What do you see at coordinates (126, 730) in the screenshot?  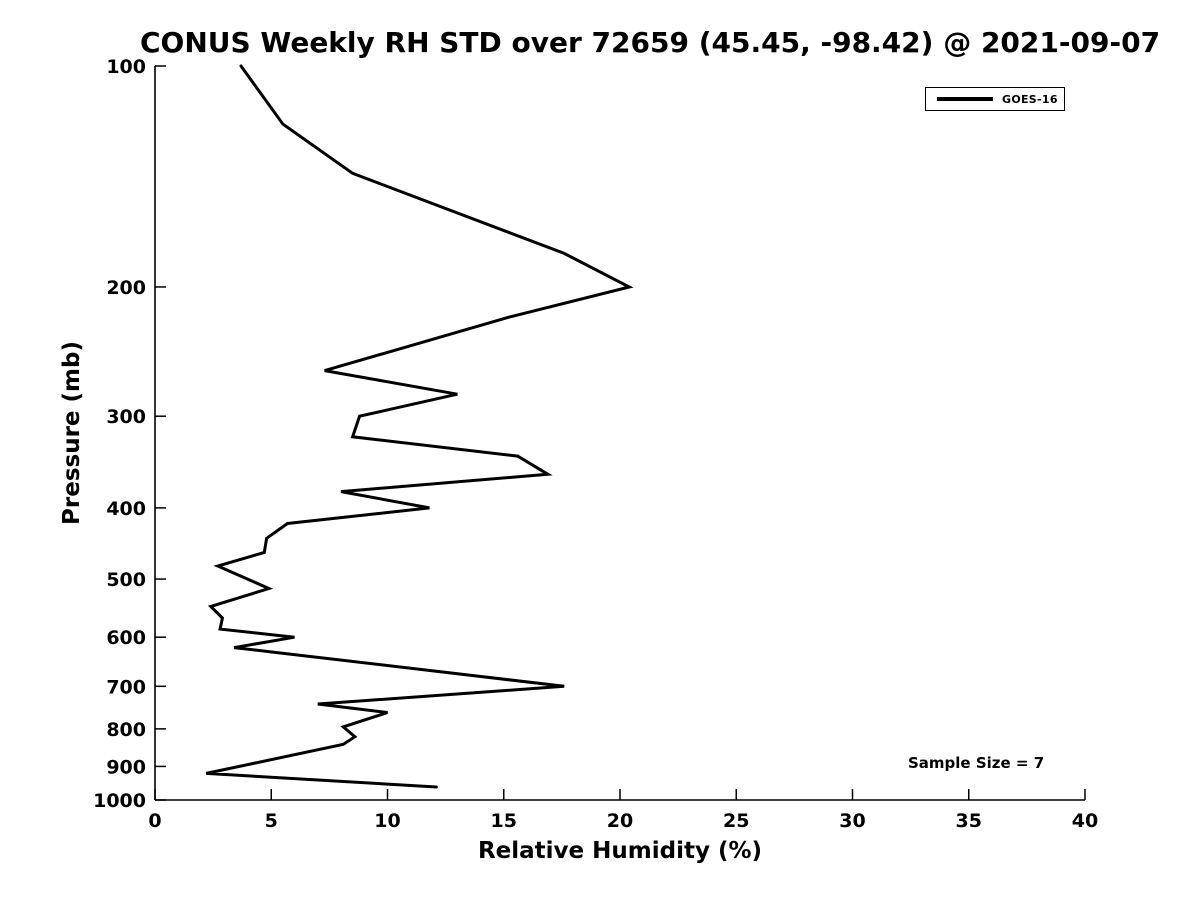 I see `y-tick-label: 800` at bounding box center [126, 730].